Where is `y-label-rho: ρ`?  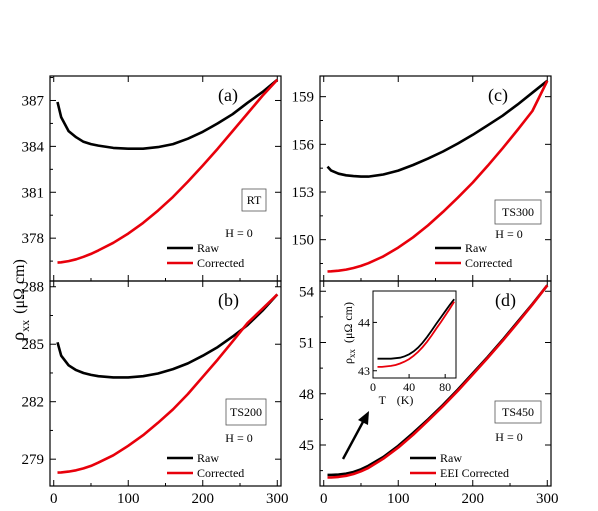 y-label-rho: ρ is located at coordinates (18, 336).